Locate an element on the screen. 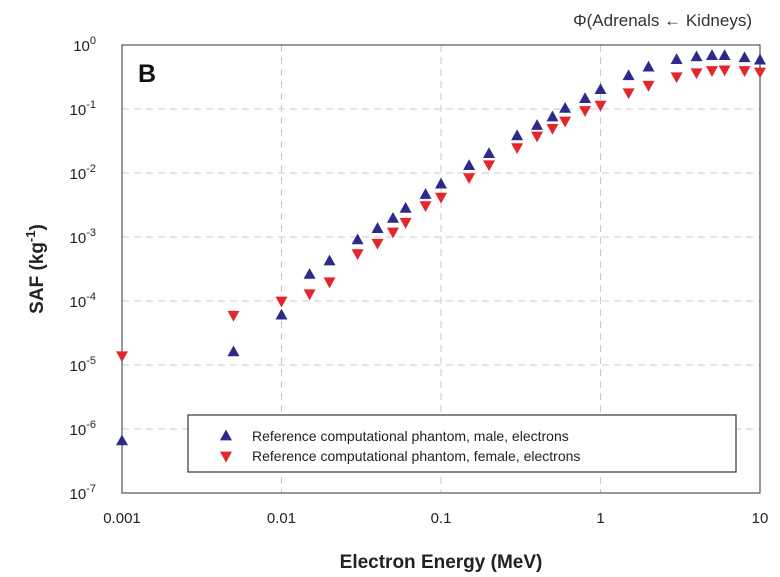  y-tick-label: 10⁻⁶ is located at coordinates (83, 429).